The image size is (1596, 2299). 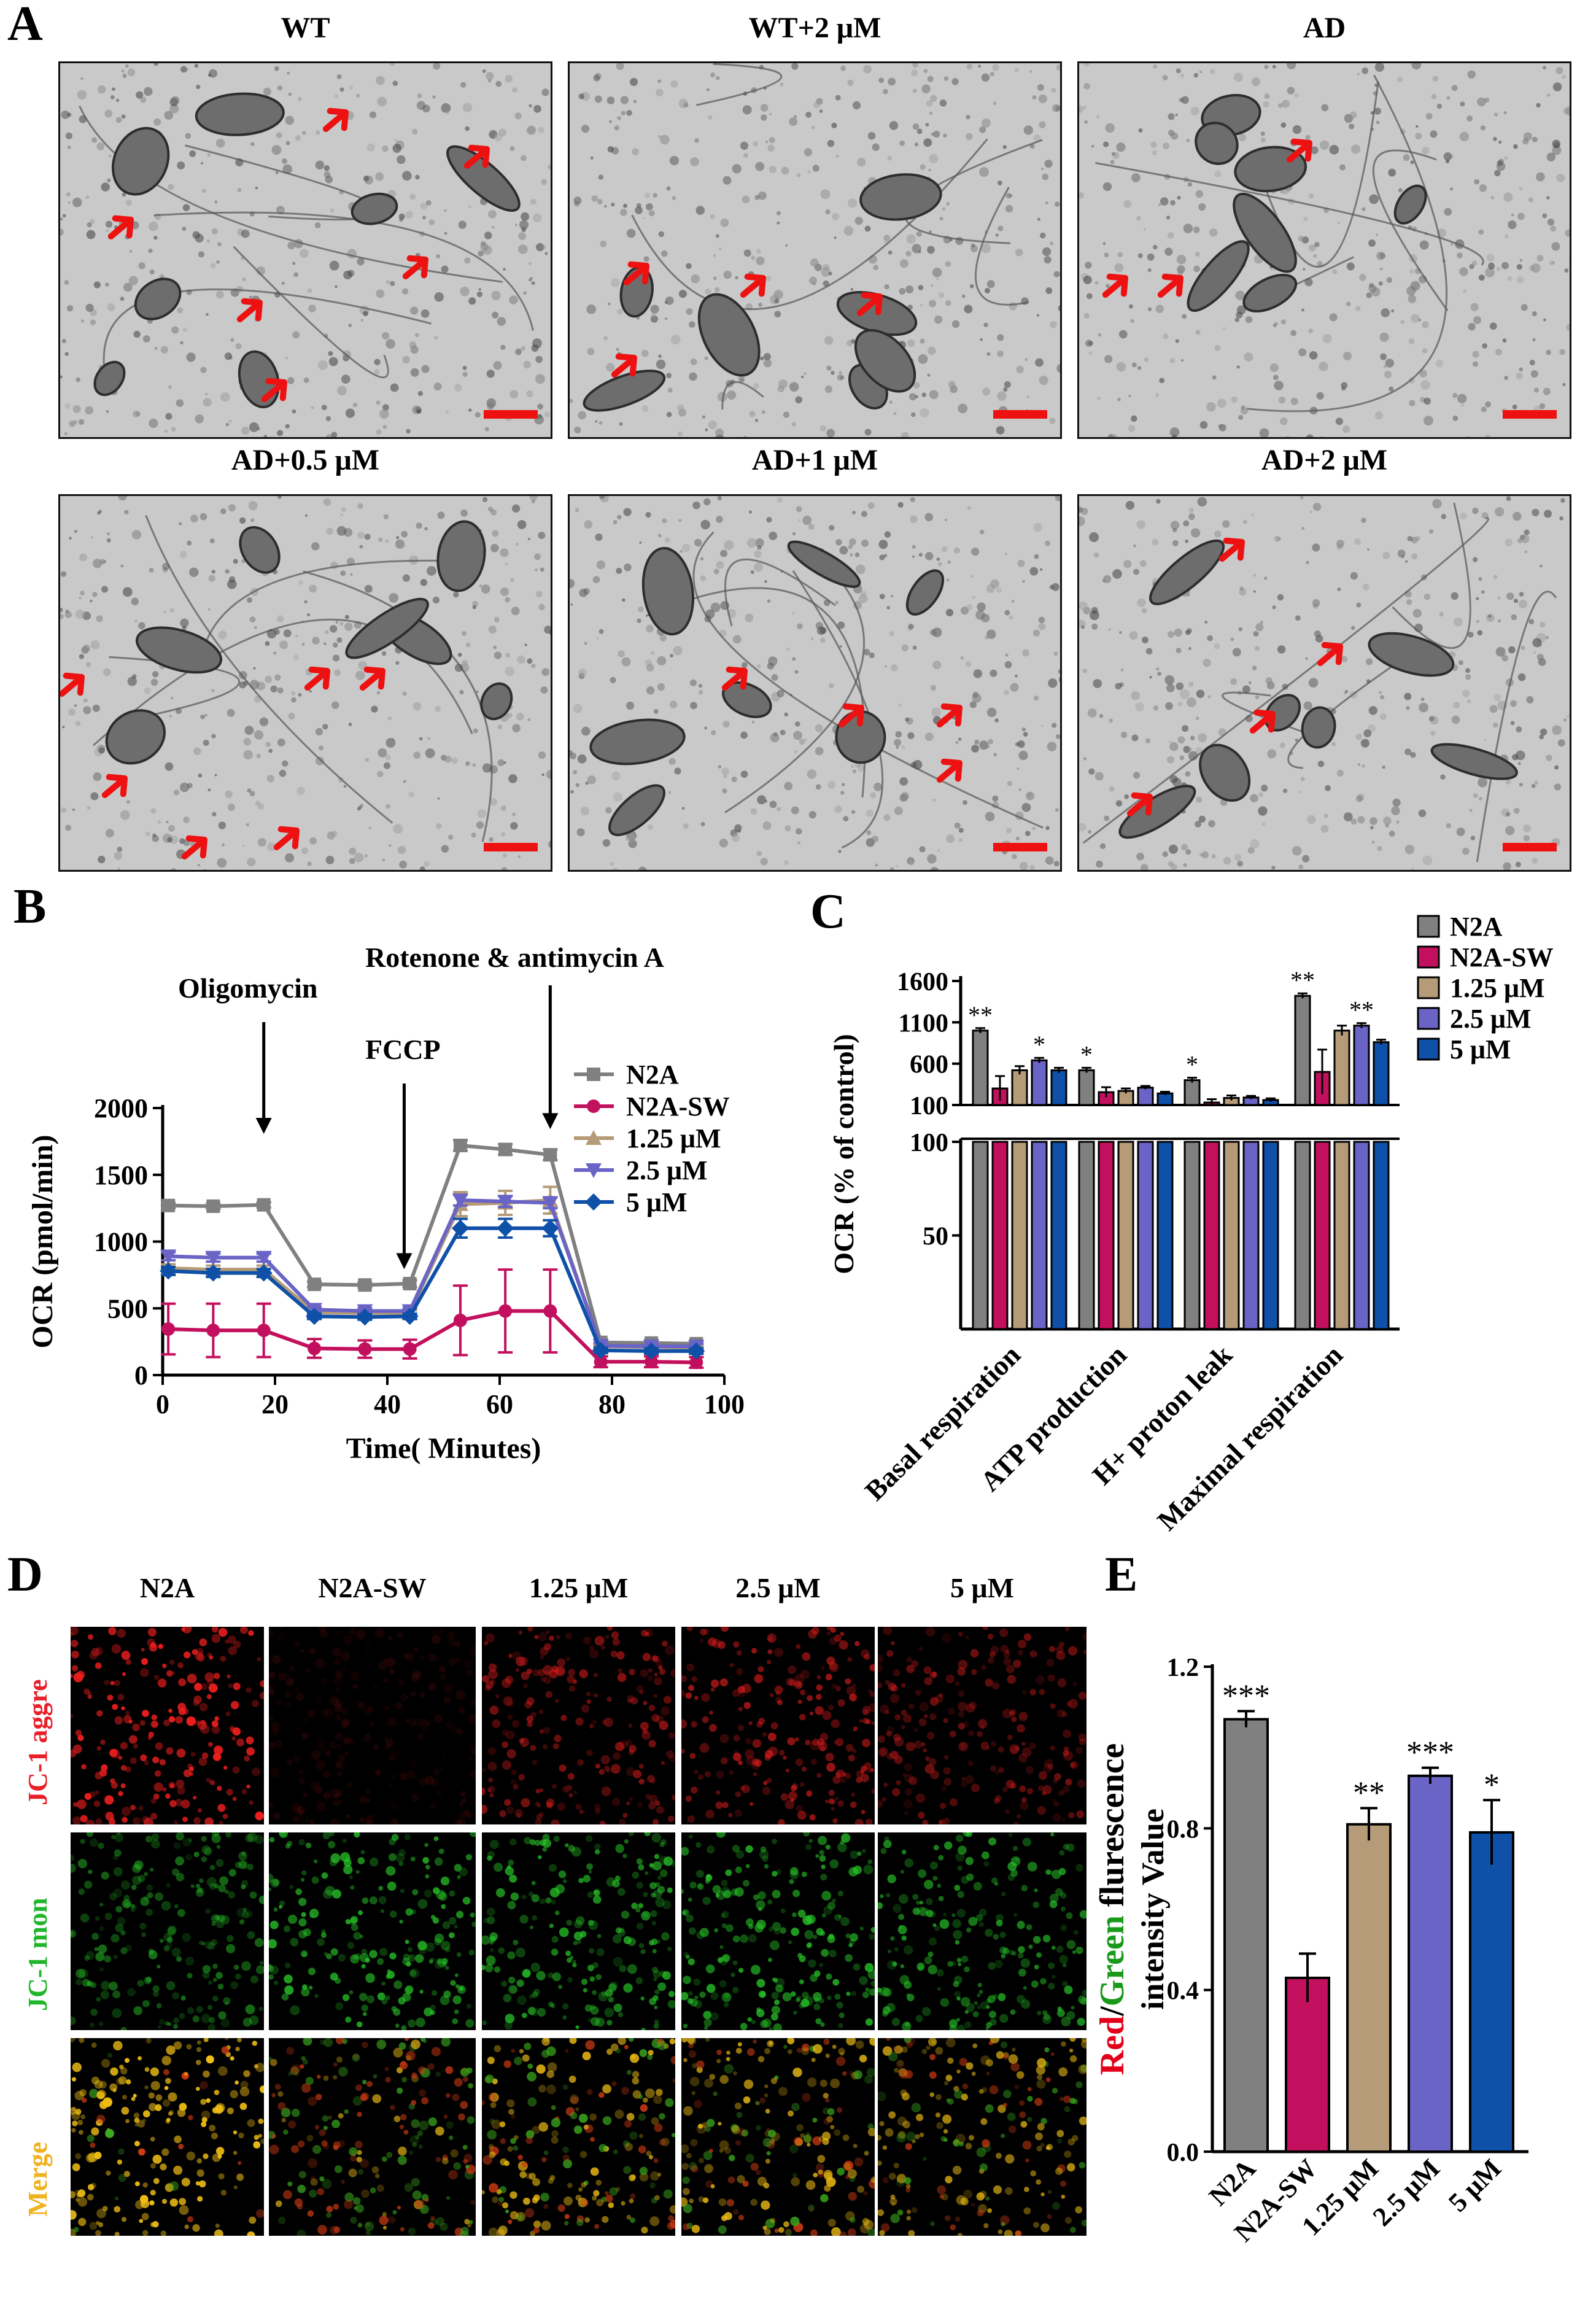 What do you see at coordinates (652, 1075) in the screenshot?
I see `legend-label: N2A` at bounding box center [652, 1075].